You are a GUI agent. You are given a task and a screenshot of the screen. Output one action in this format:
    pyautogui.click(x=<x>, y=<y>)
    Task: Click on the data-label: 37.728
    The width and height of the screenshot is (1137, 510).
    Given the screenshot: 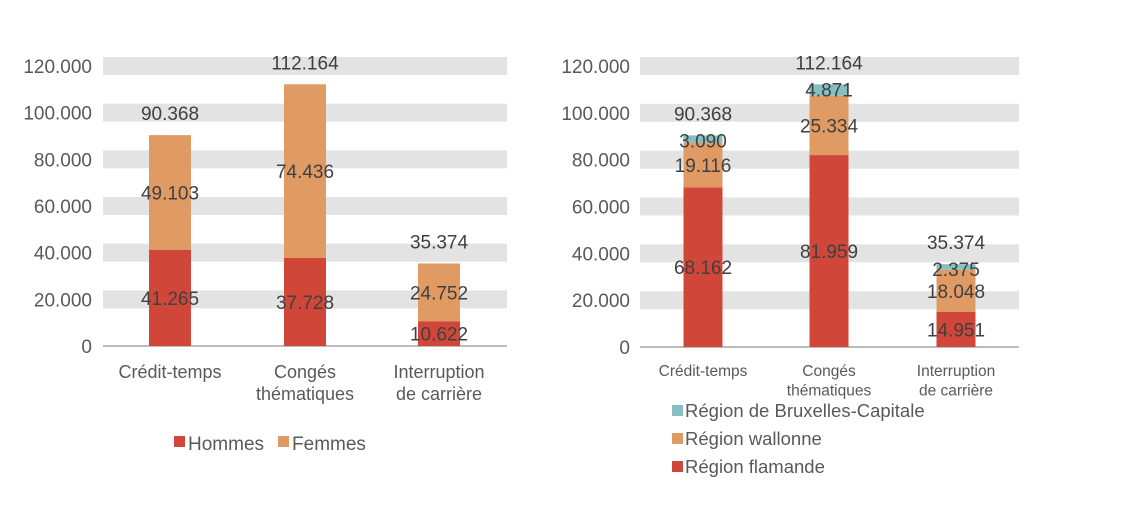 What is the action you would take?
    pyautogui.click(x=305, y=303)
    